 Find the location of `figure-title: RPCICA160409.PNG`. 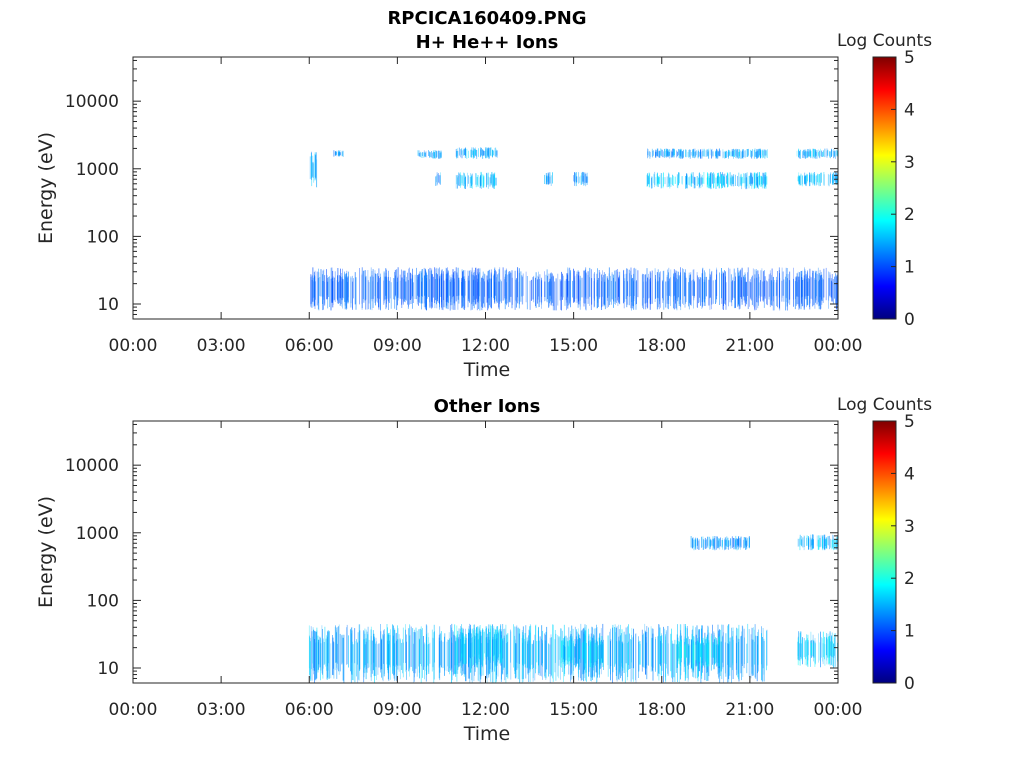

figure-title: RPCICA160409.PNG is located at coordinates (486, 18).